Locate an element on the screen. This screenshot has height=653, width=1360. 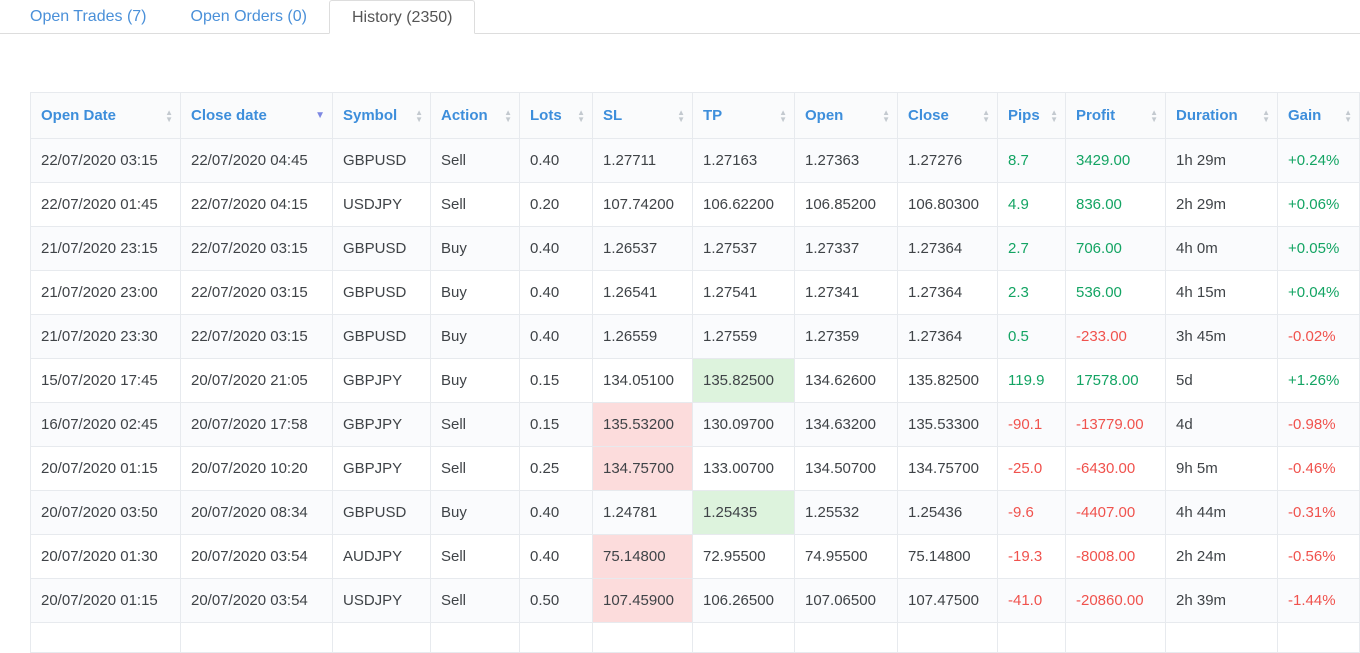
cell-close: 1.27276 is located at coordinates (947, 160).